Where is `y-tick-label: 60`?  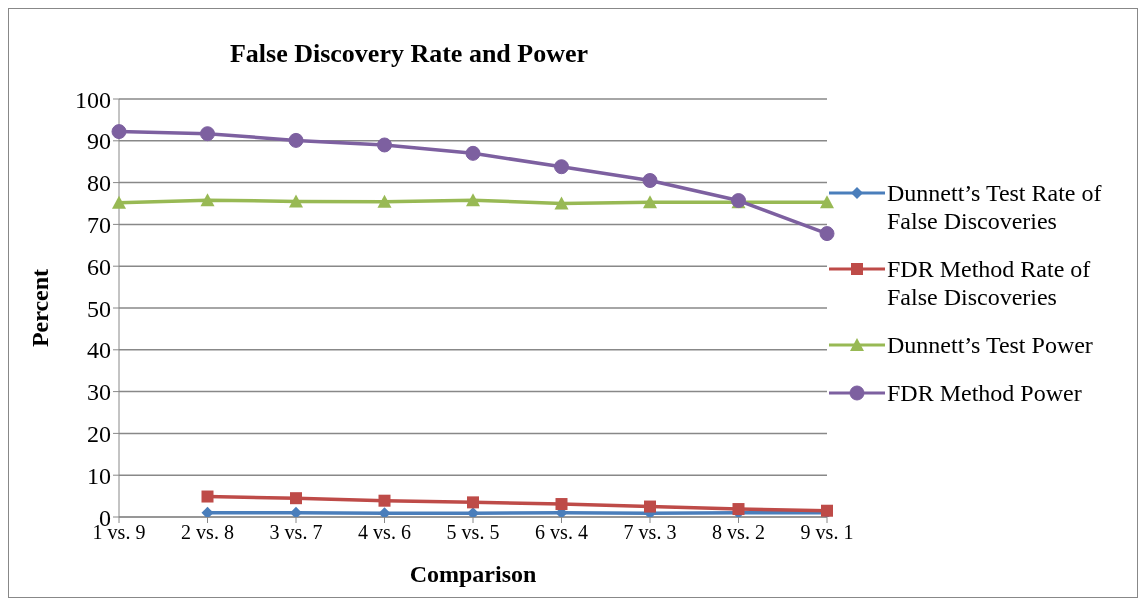
y-tick-label: 60 is located at coordinates (99, 266).